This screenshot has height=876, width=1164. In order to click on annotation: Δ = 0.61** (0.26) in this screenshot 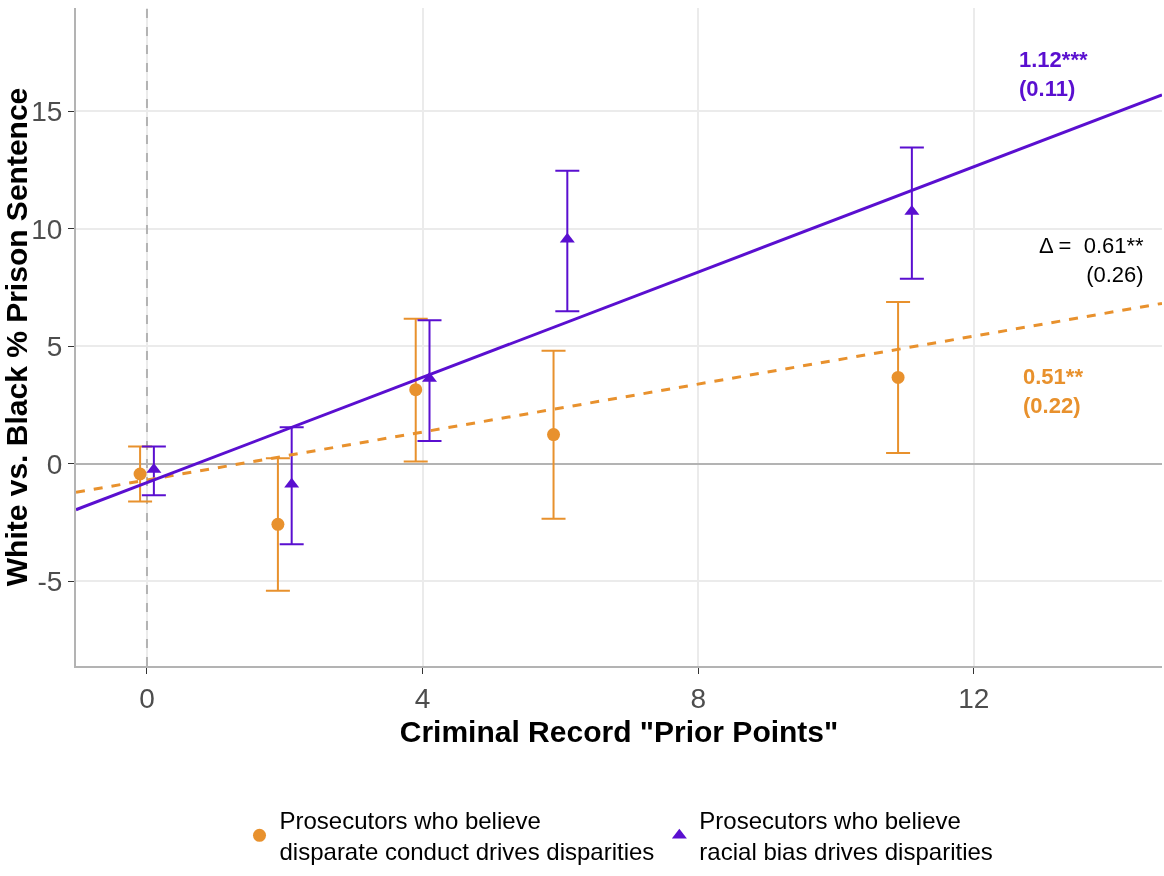, I will do `click(1092, 260)`.